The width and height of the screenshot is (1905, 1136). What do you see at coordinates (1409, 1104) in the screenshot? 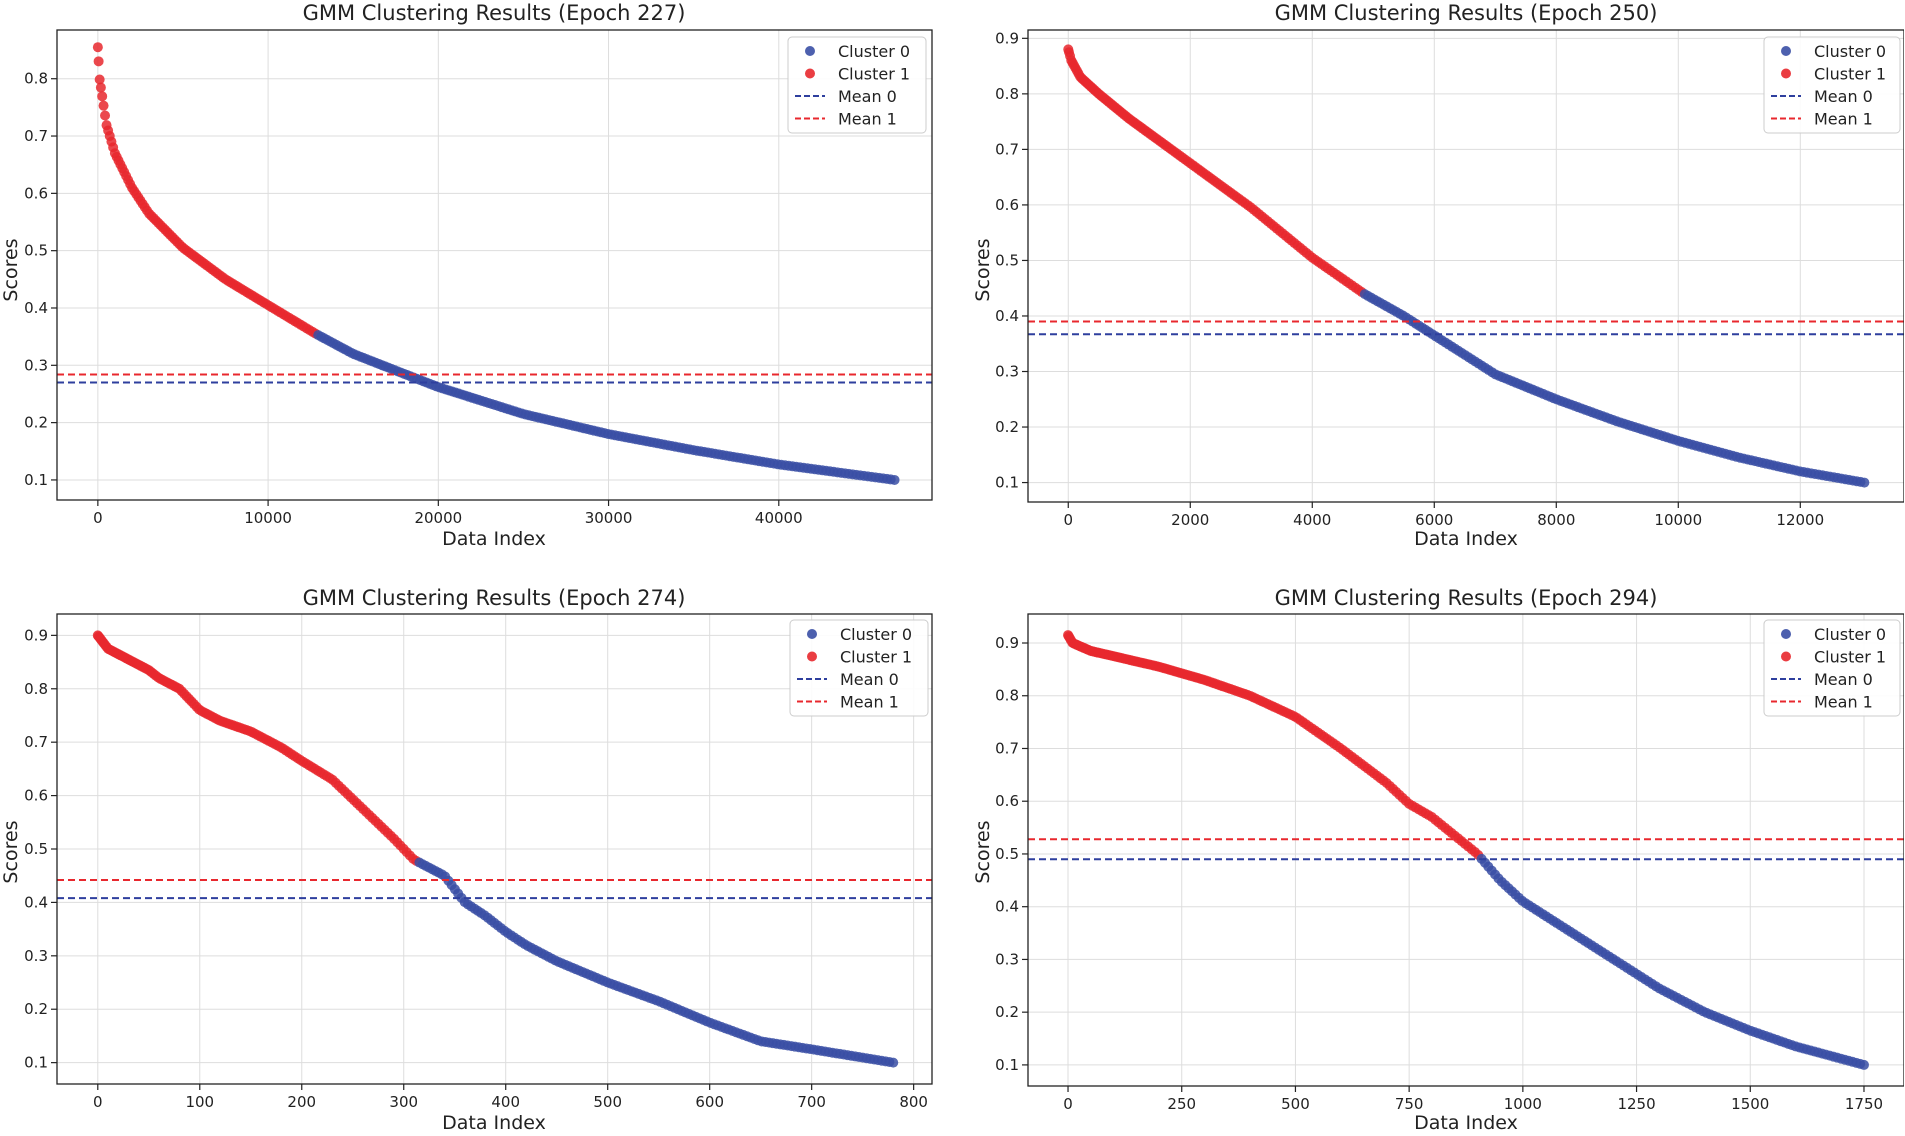
I see `x-tick-label: 750` at bounding box center [1409, 1104].